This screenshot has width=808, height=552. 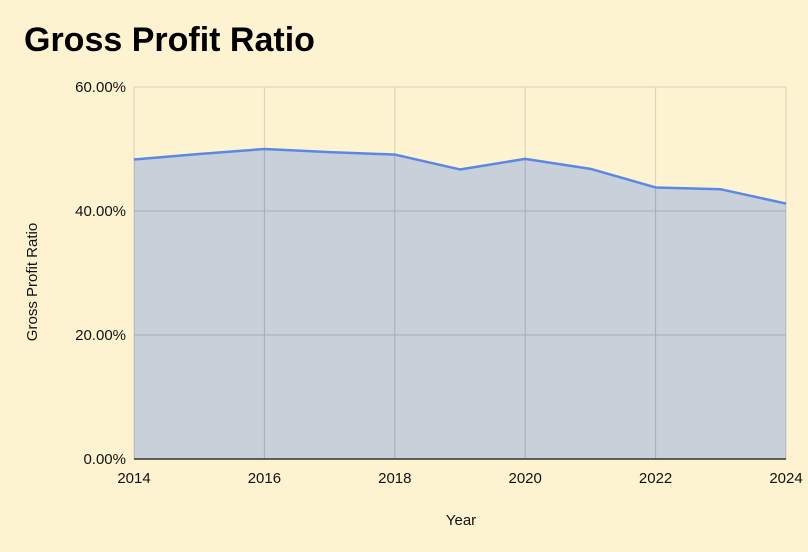 What do you see at coordinates (100, 211) in the screenshot?
I see `y-tick-label: 40.00%` at bounding box center [100, 211].